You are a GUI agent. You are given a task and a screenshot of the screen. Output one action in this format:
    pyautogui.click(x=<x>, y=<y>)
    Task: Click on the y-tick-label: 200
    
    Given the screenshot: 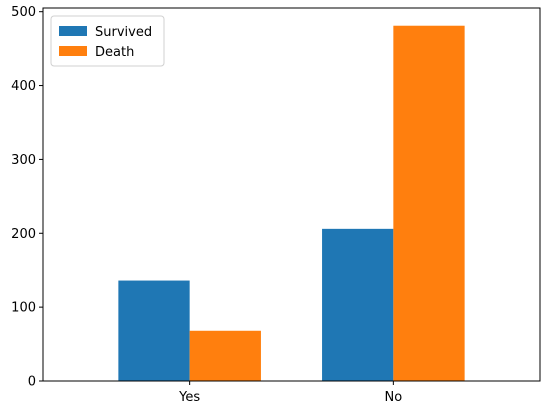 What is the action you would take?
    pyautogui.click(x=23, y=234)
    